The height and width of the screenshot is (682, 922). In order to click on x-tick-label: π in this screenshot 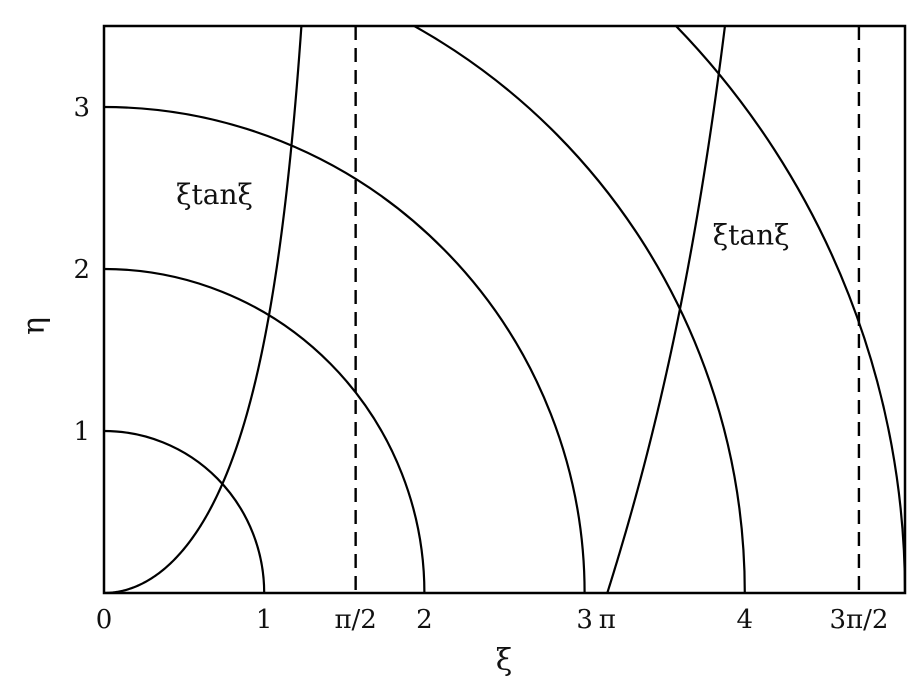, I will do `click(607, 620)`.